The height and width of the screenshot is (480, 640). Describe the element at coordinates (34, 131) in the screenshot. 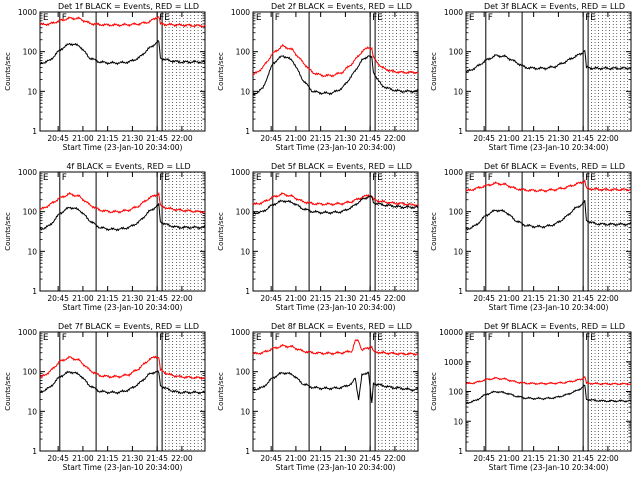

I see `y-tick-label: 1` at that location.